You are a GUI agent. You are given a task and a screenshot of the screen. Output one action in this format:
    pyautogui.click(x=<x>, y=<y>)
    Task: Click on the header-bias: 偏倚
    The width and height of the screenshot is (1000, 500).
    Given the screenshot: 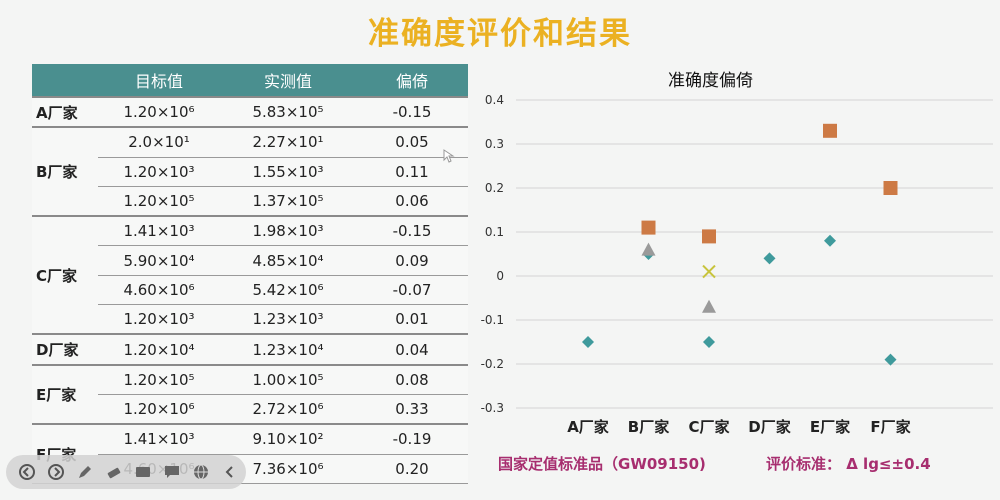 What is the action you would take?
    pyautogui.click(x=412, y=80)
    